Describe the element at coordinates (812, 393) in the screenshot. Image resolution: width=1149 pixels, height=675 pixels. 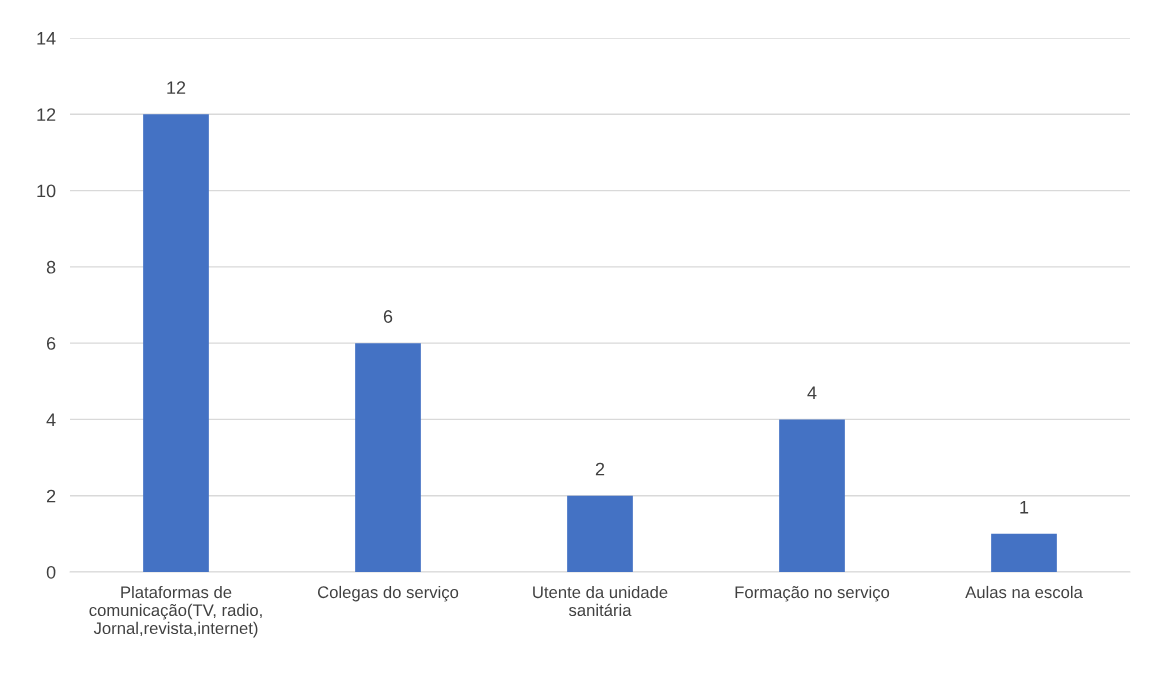
I see `data-label: 4` at that location.